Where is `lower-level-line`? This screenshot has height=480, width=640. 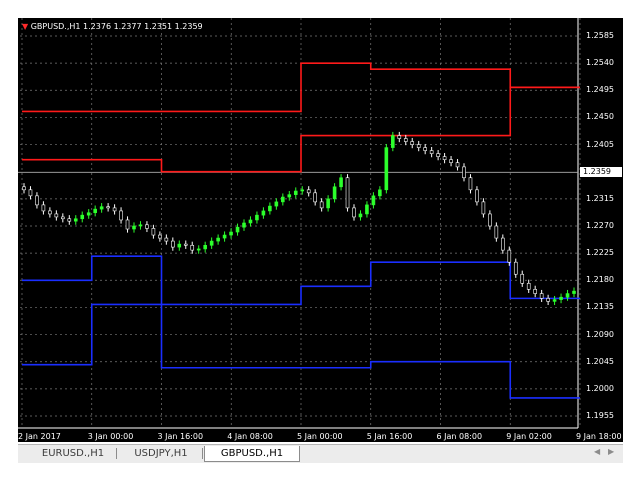 lower-level-line is located at coordinates (301, 280).